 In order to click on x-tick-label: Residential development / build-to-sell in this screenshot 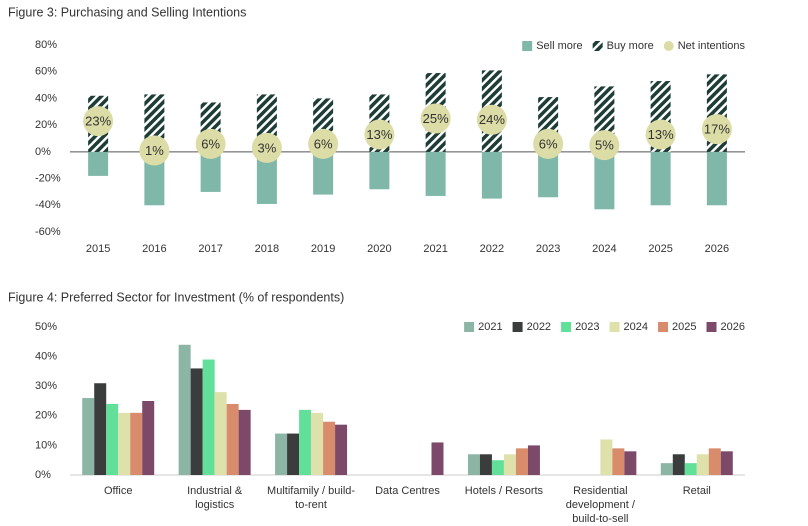, I will do `click(600, 505)`.